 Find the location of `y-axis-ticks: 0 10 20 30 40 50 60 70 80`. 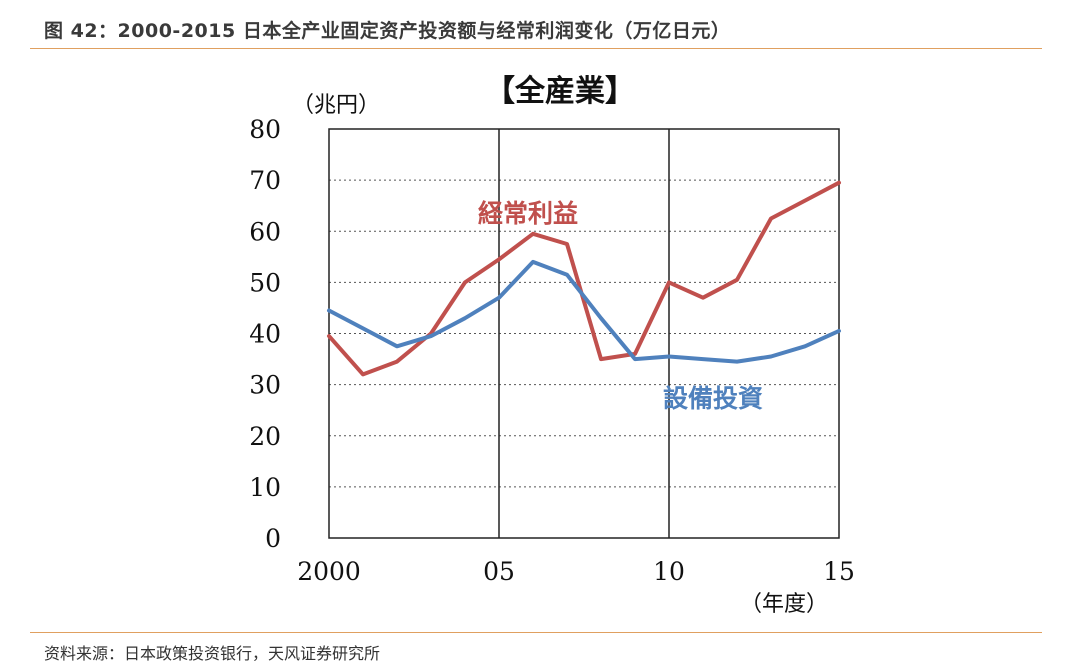

y-axis-ticks: 0 10 20 30 40 50 60 70 80 is located at coordinates (265, 334).